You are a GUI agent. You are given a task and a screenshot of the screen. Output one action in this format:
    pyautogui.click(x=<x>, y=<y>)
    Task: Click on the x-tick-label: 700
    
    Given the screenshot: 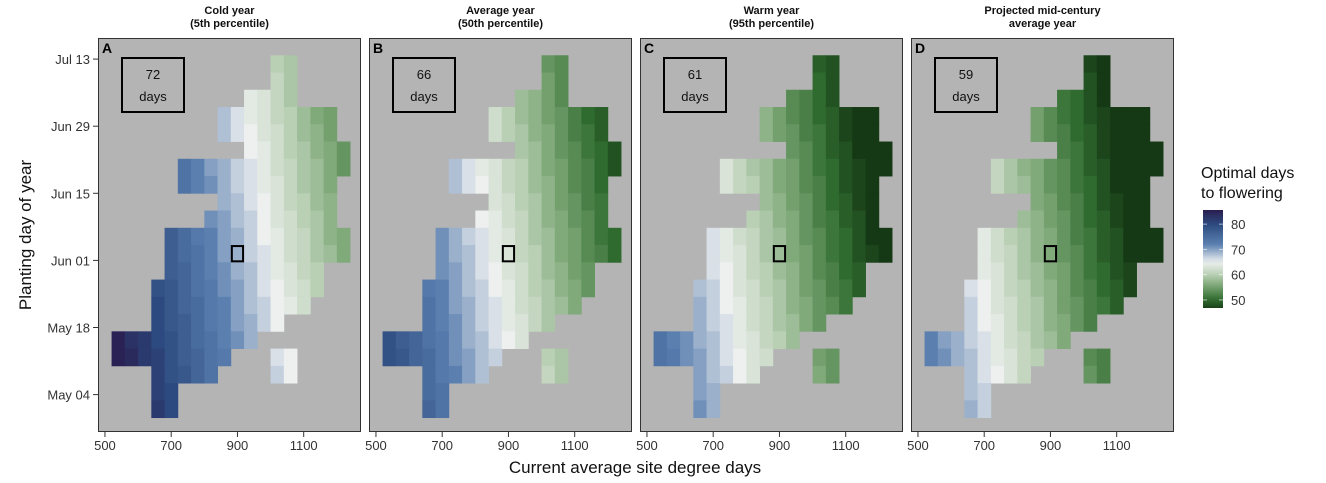 What is the action you would take?
    pyautogui.click(x=171, y=445)
    